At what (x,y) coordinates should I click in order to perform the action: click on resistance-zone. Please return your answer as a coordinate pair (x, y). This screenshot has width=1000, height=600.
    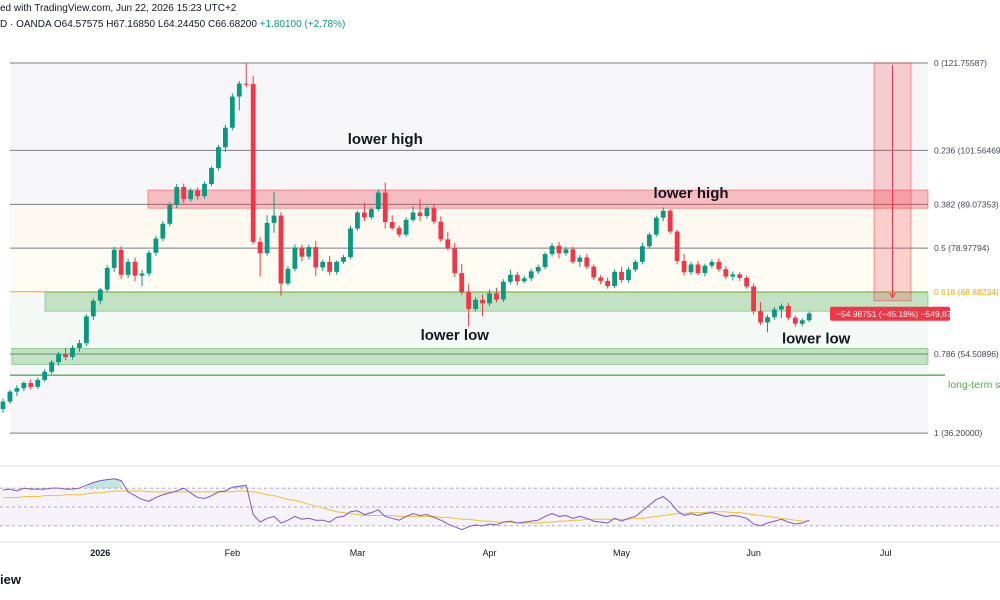
    Looking at the image, I should click on (538, 199).